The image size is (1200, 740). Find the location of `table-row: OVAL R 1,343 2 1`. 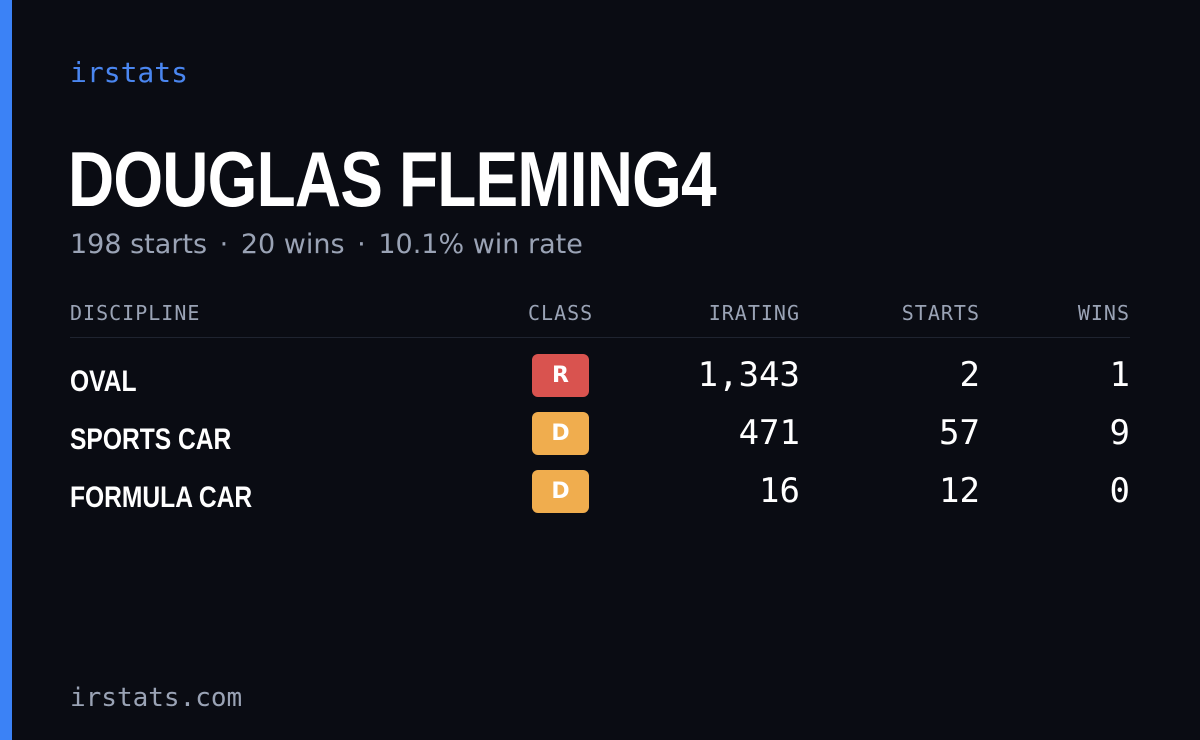

table-row: OVAL R 1,343 2 1 is located at coordinates (600, 368).